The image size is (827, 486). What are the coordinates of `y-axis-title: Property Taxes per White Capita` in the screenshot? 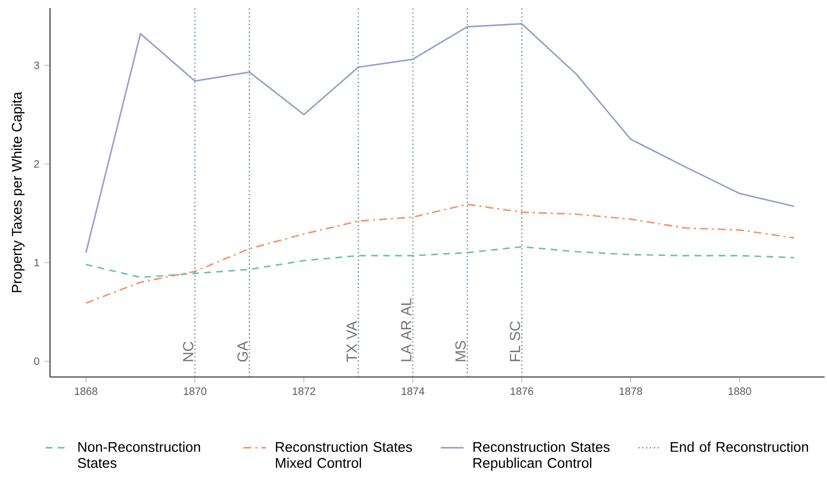 It's located at (18, 192).